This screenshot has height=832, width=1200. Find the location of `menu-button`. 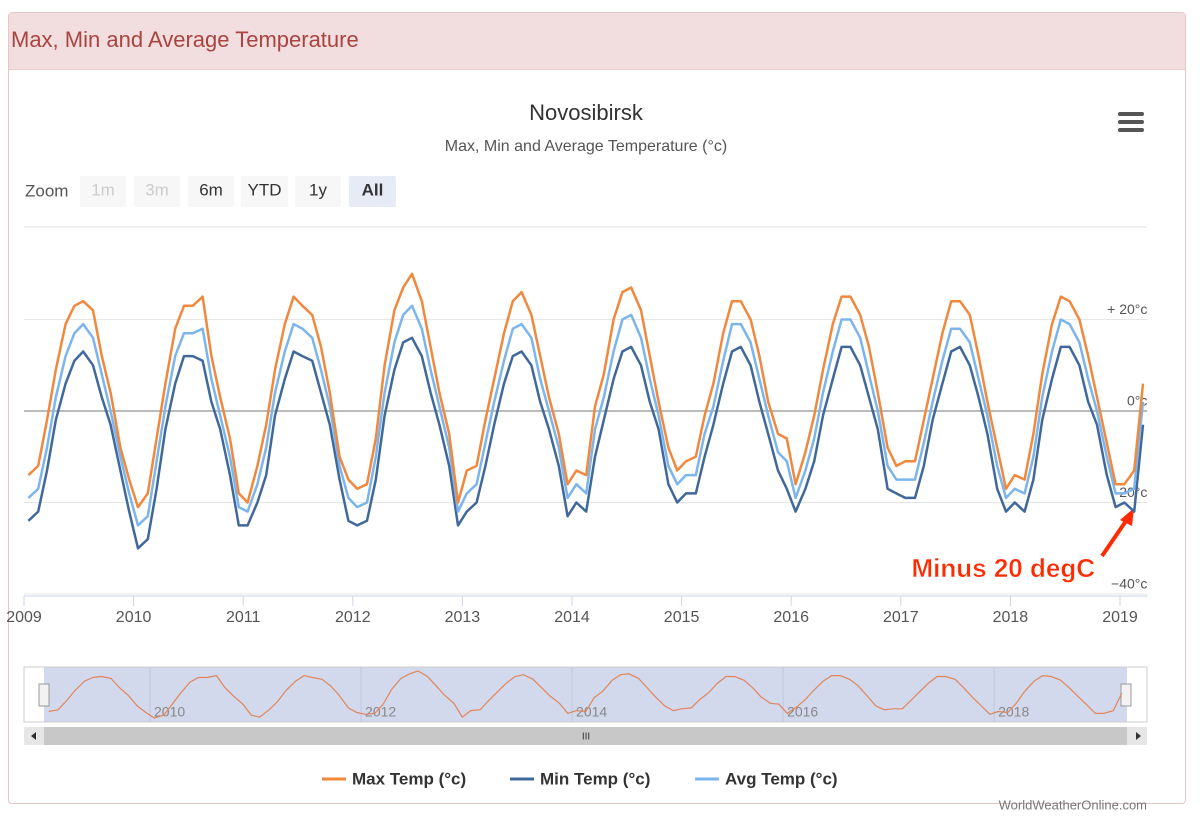

menu-button is located at coordinates (1131, 122).